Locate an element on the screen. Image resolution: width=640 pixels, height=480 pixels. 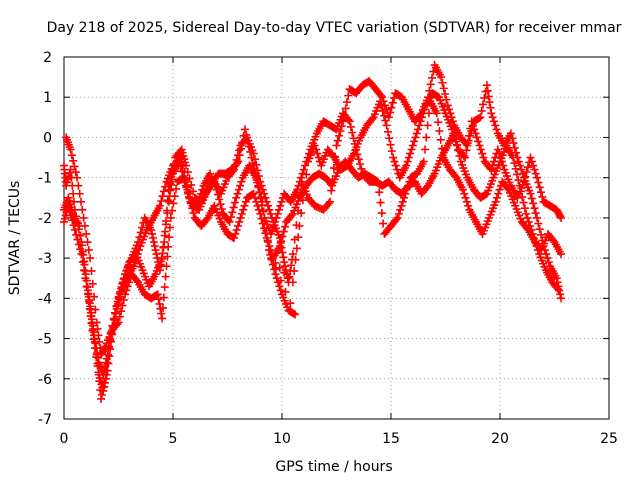
y-tick-label: -6 is located at coordinates (45, 380).